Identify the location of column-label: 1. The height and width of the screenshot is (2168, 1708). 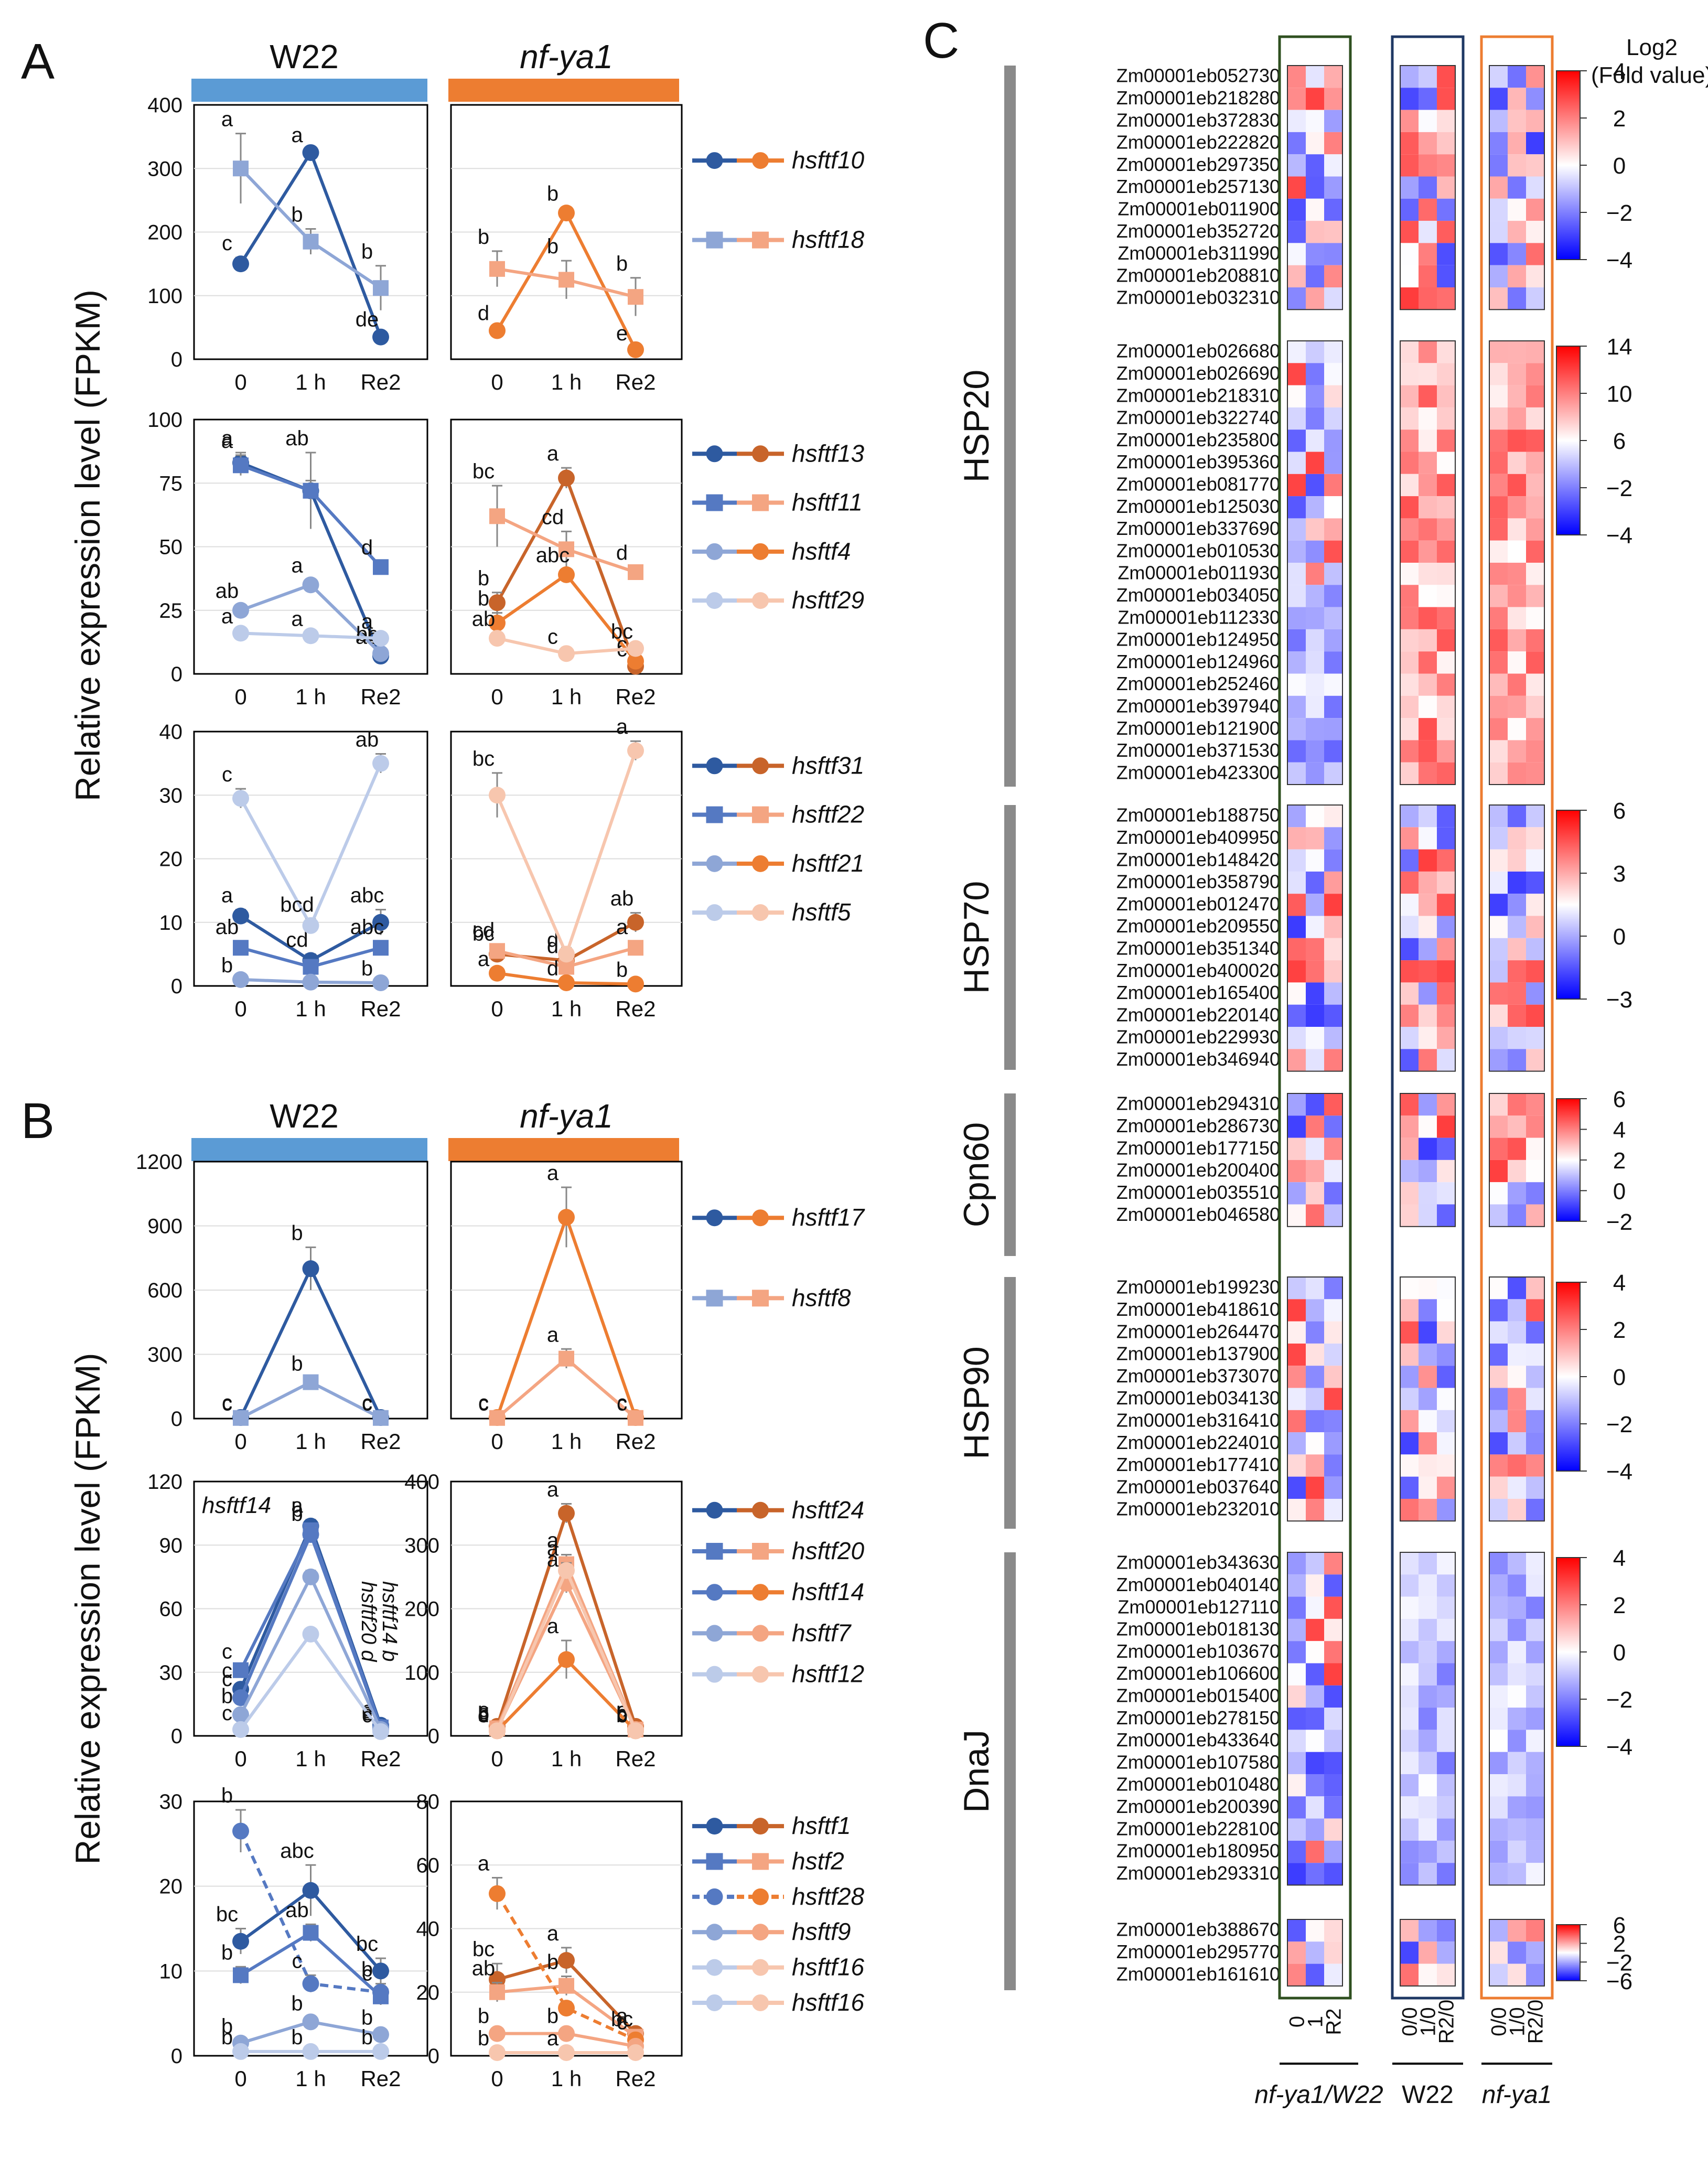
(1315, 2021).